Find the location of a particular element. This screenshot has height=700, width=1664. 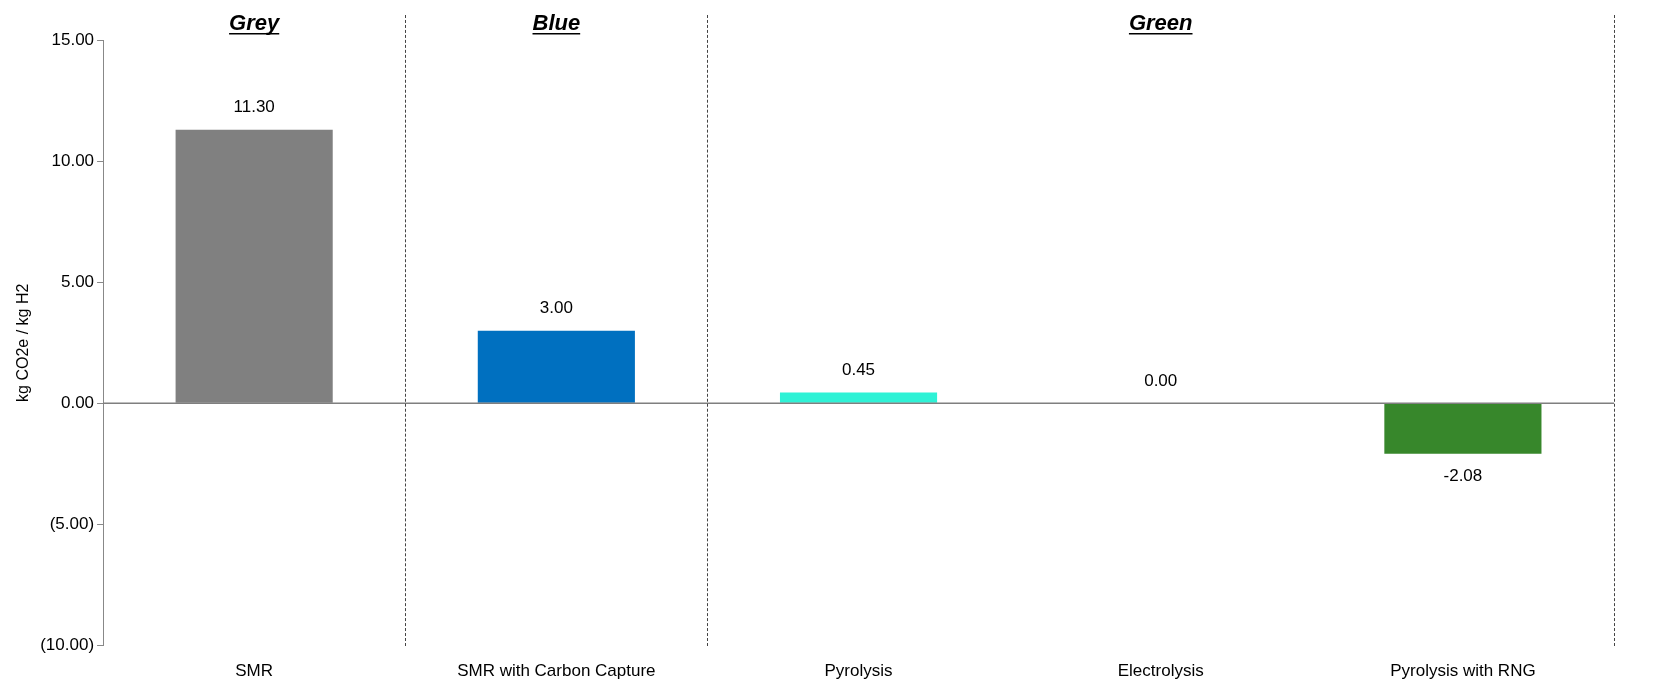

x-tick-label: SMR is located at coordinates (254, 671).